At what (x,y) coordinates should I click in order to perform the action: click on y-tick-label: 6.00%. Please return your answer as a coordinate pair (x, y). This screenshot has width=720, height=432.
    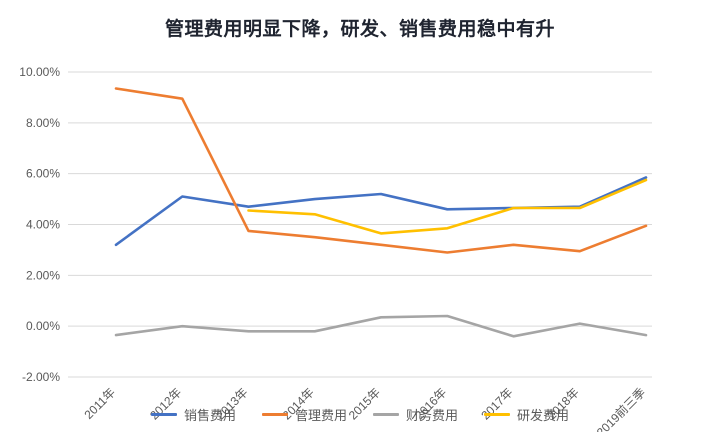
    Looking at the image, I should click on (43, 174).